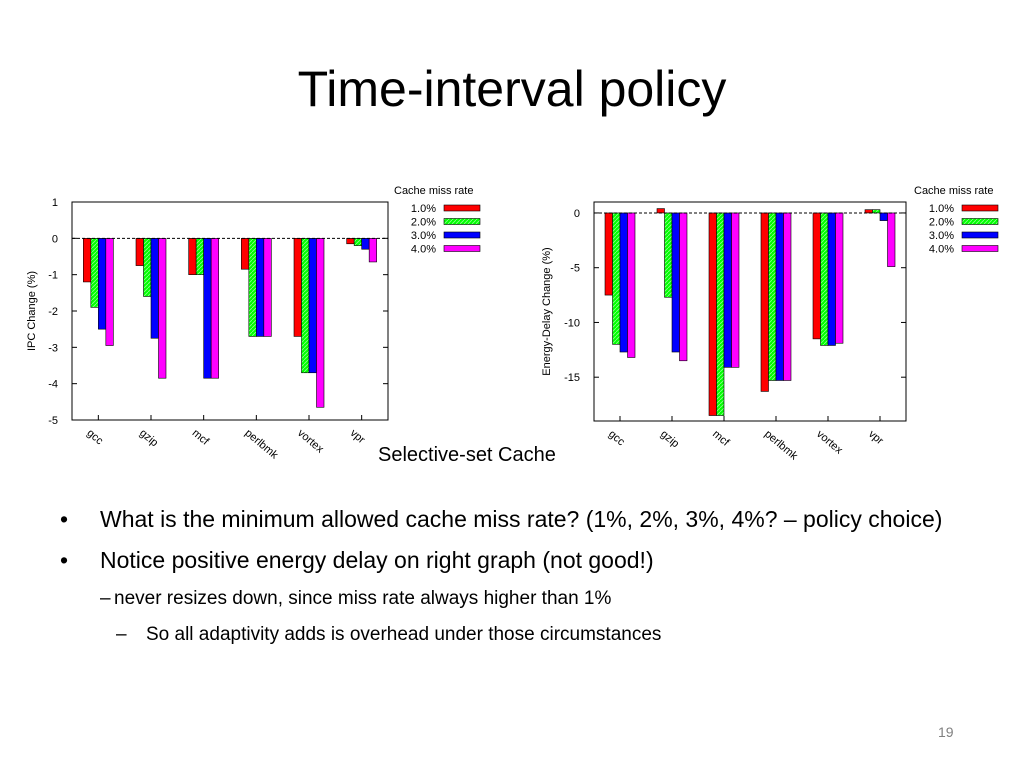 This screenshot has height=768, width=1024. What do you see at coordinates (572, 323) in the screenshot?
I see `y-tick-label: -10` at bounding box center [572, 323].